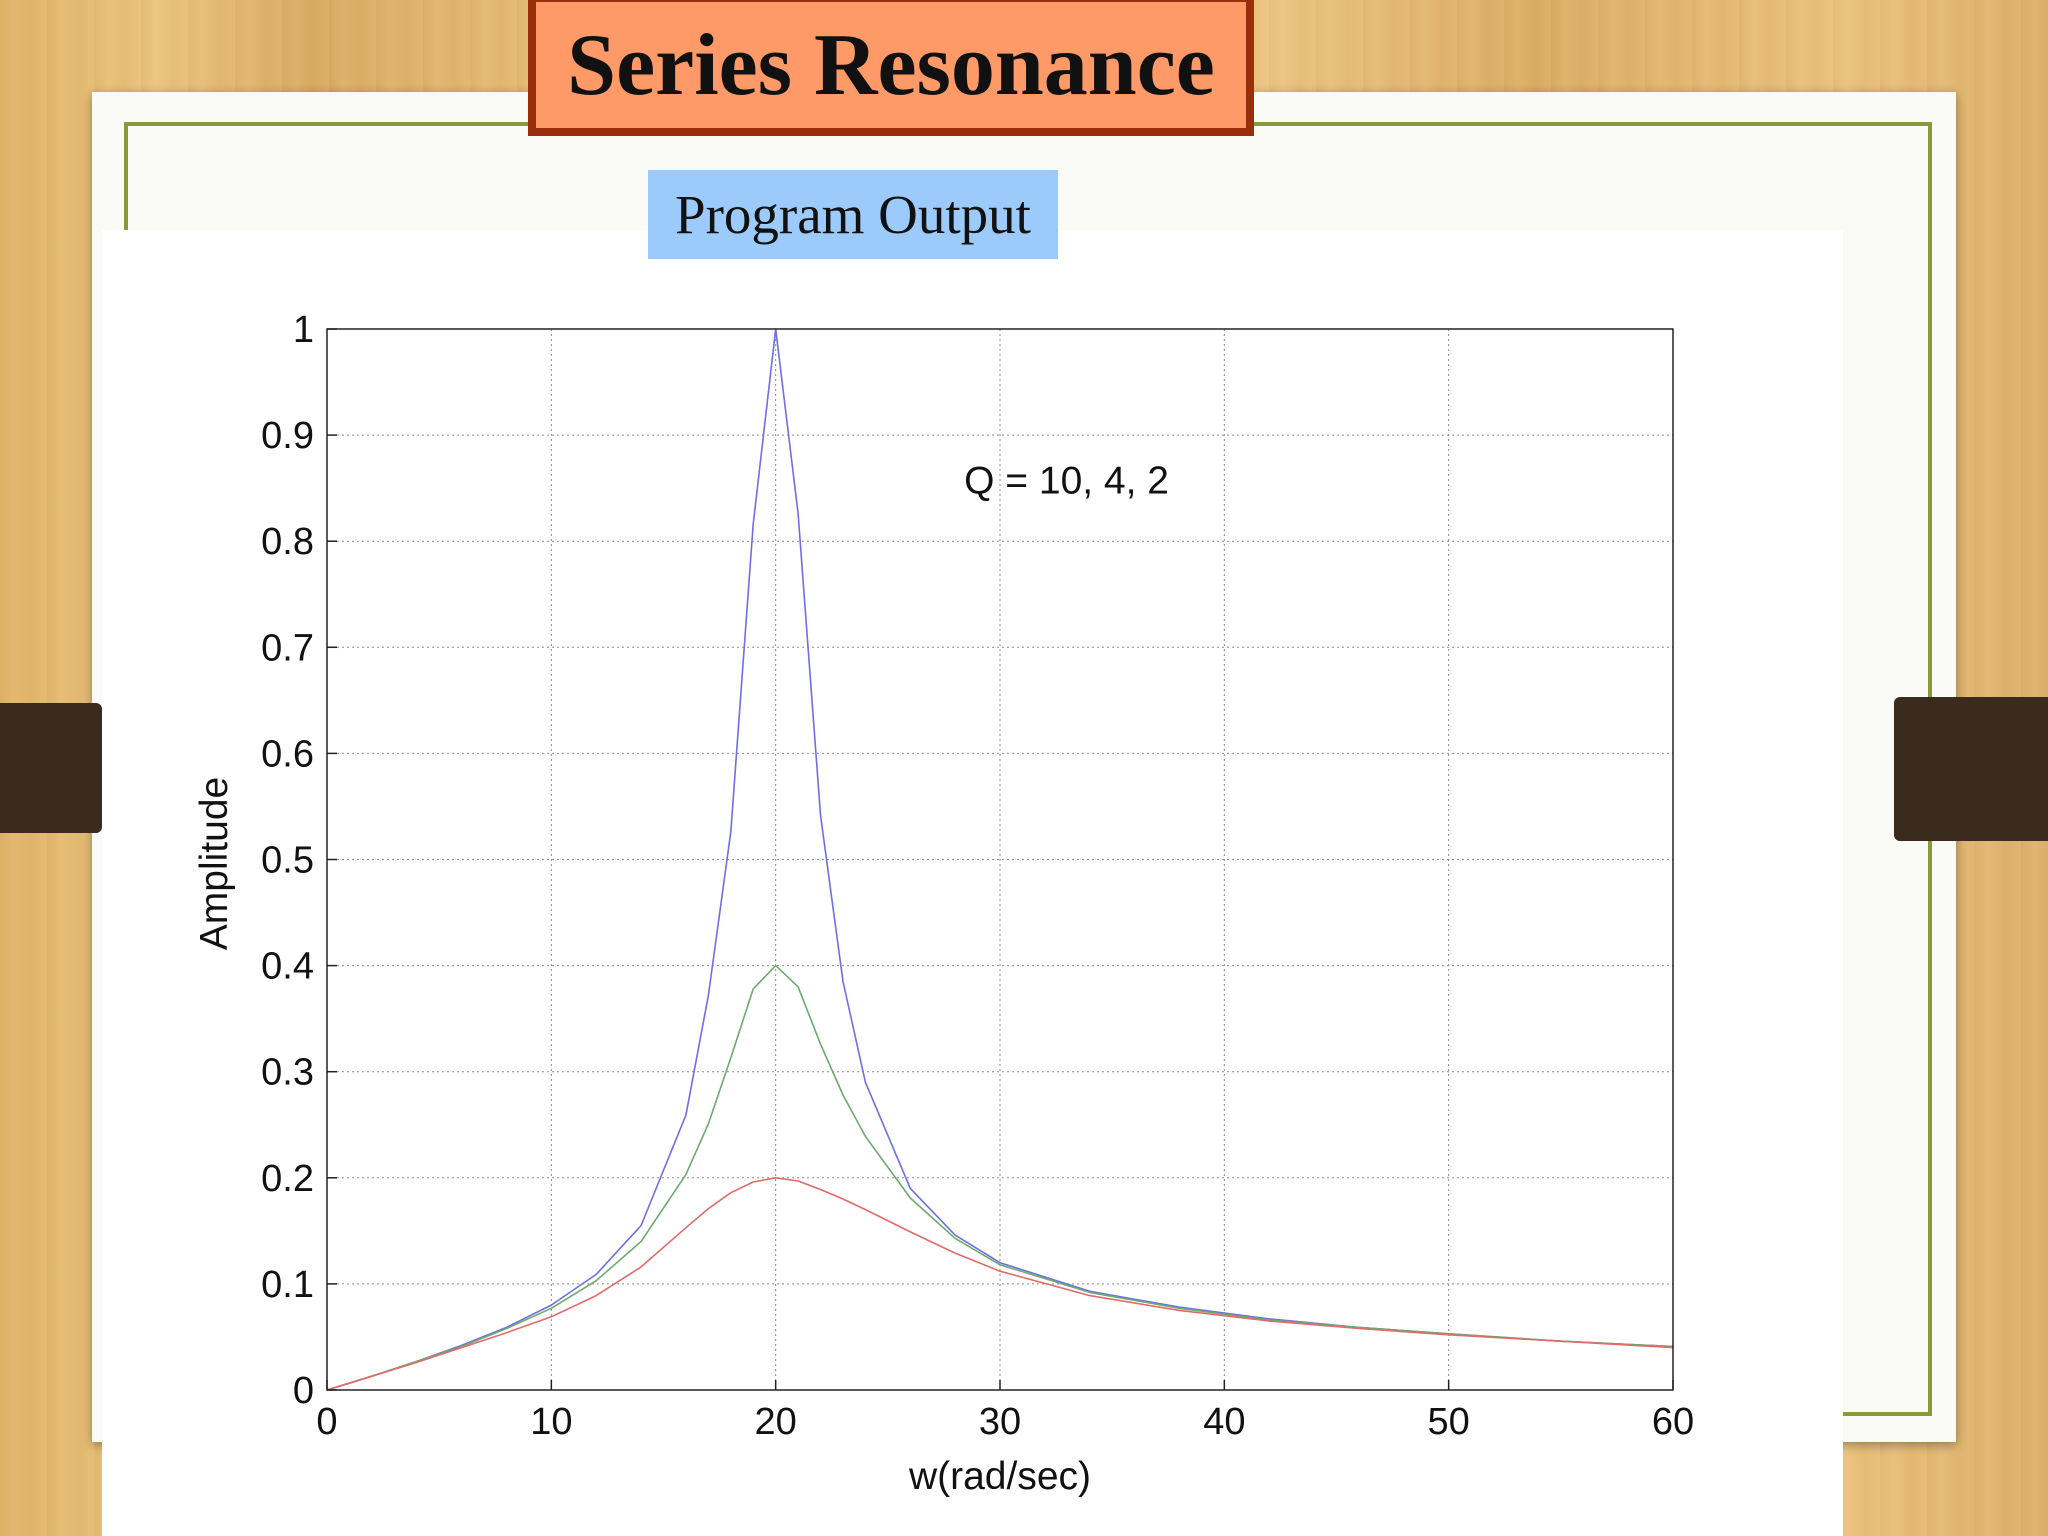  Describe the element at coordinates (287, 542) in the screenshot. I see `y-tick-label: 0.8` at that location.